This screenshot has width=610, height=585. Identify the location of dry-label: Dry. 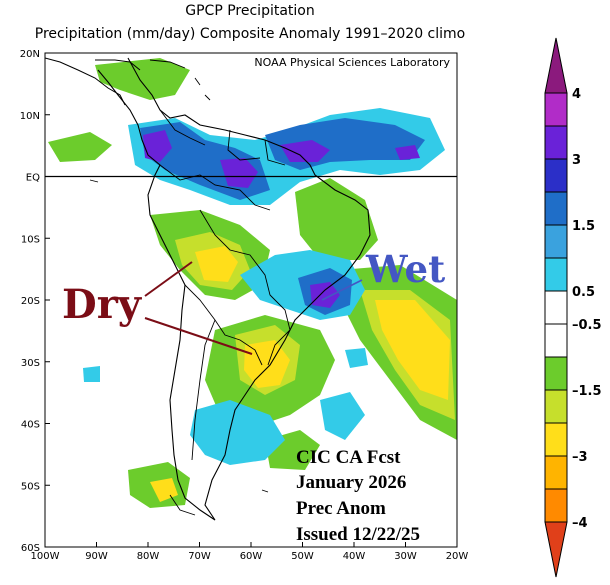
(102, 304).